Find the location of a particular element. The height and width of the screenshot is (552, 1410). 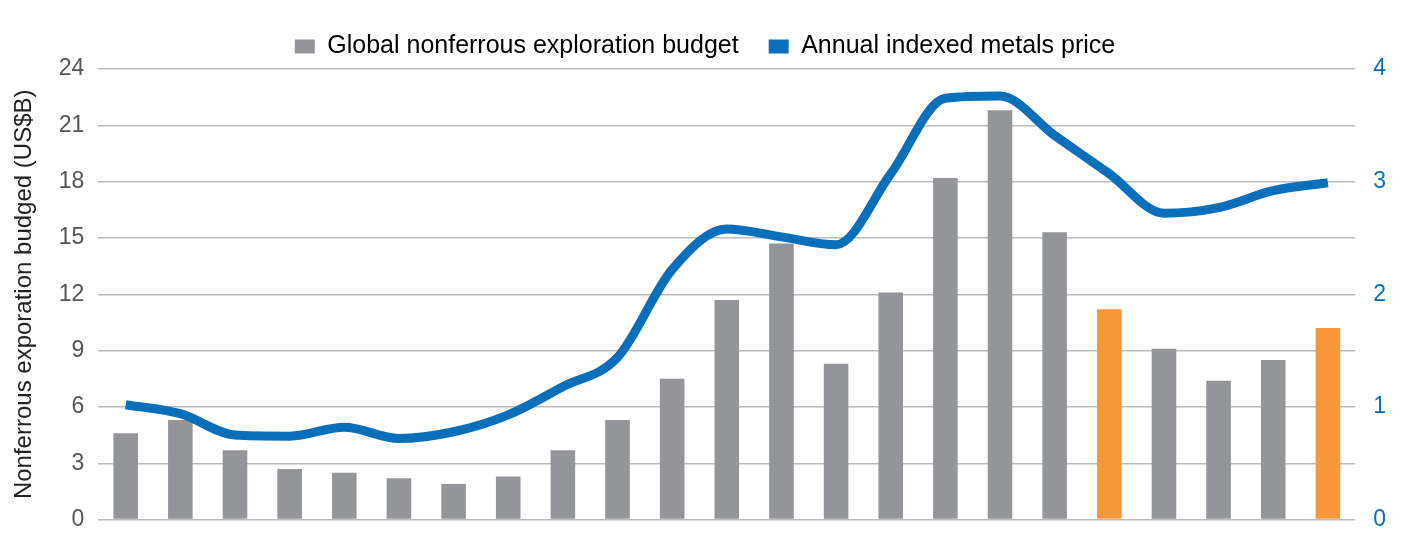

y-tick-label: 21 is located at coordinates (71, 123).